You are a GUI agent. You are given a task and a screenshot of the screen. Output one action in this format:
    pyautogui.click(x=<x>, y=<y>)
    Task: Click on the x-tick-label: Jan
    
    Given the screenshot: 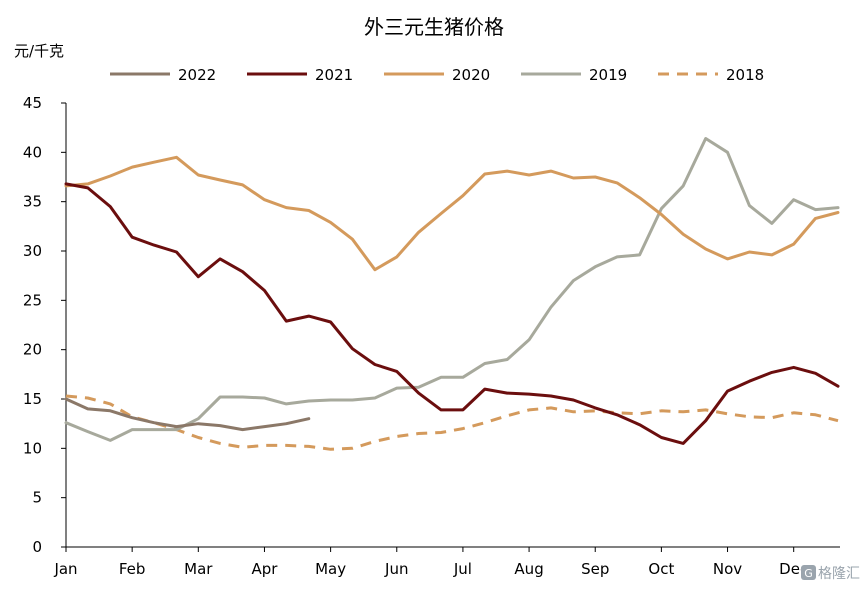 What is the action you would take?
    pyautogui.click(x=65, y=569)
    